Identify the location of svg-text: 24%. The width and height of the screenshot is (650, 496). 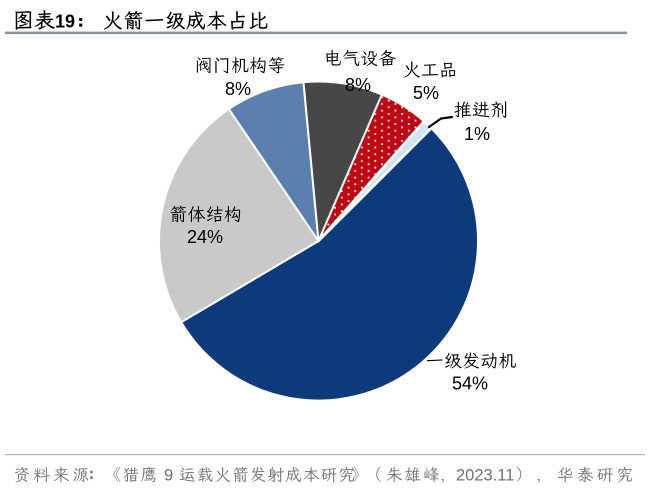
(205, 237).